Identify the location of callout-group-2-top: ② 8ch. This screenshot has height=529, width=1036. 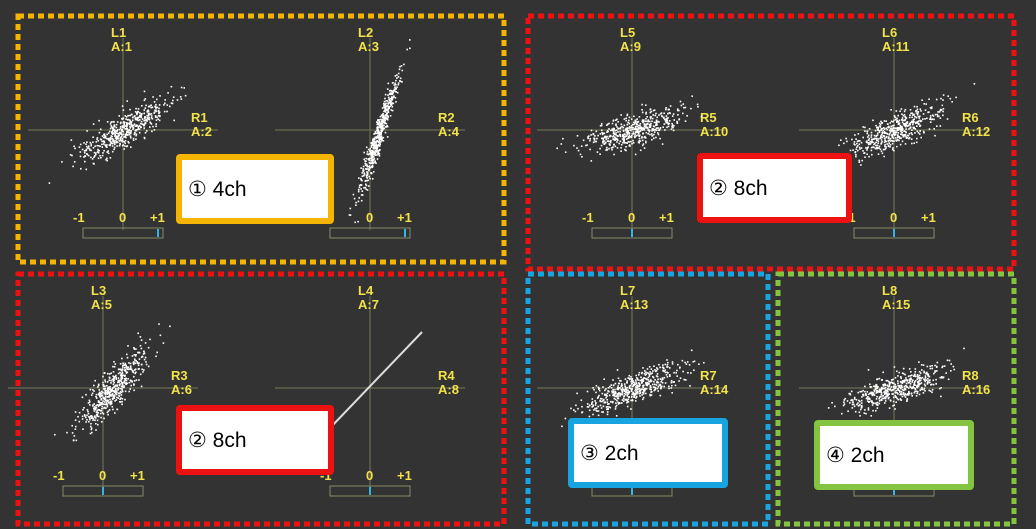
(774, 188).